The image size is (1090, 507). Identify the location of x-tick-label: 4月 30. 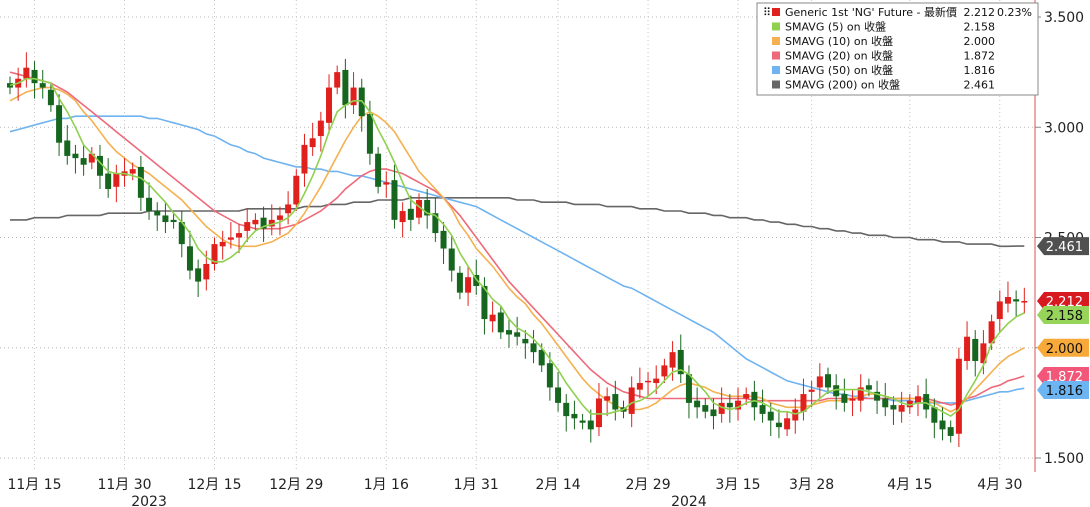
(999, 485).